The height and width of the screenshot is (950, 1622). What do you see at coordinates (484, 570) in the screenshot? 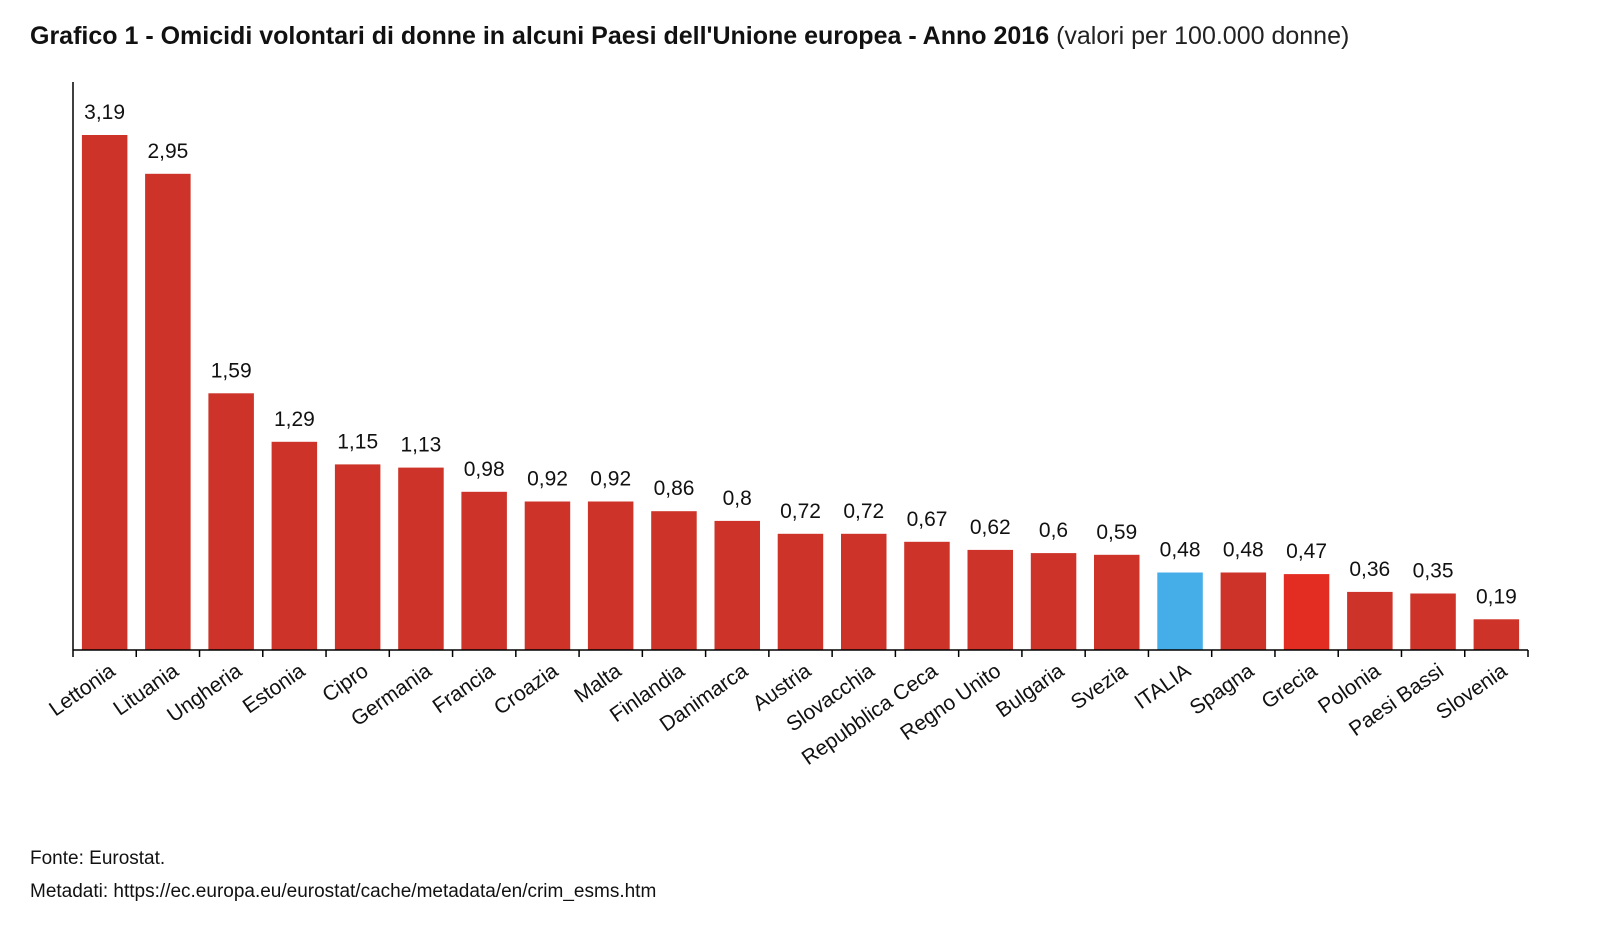
I see `bar-francia` at bounding box center [484, 570].